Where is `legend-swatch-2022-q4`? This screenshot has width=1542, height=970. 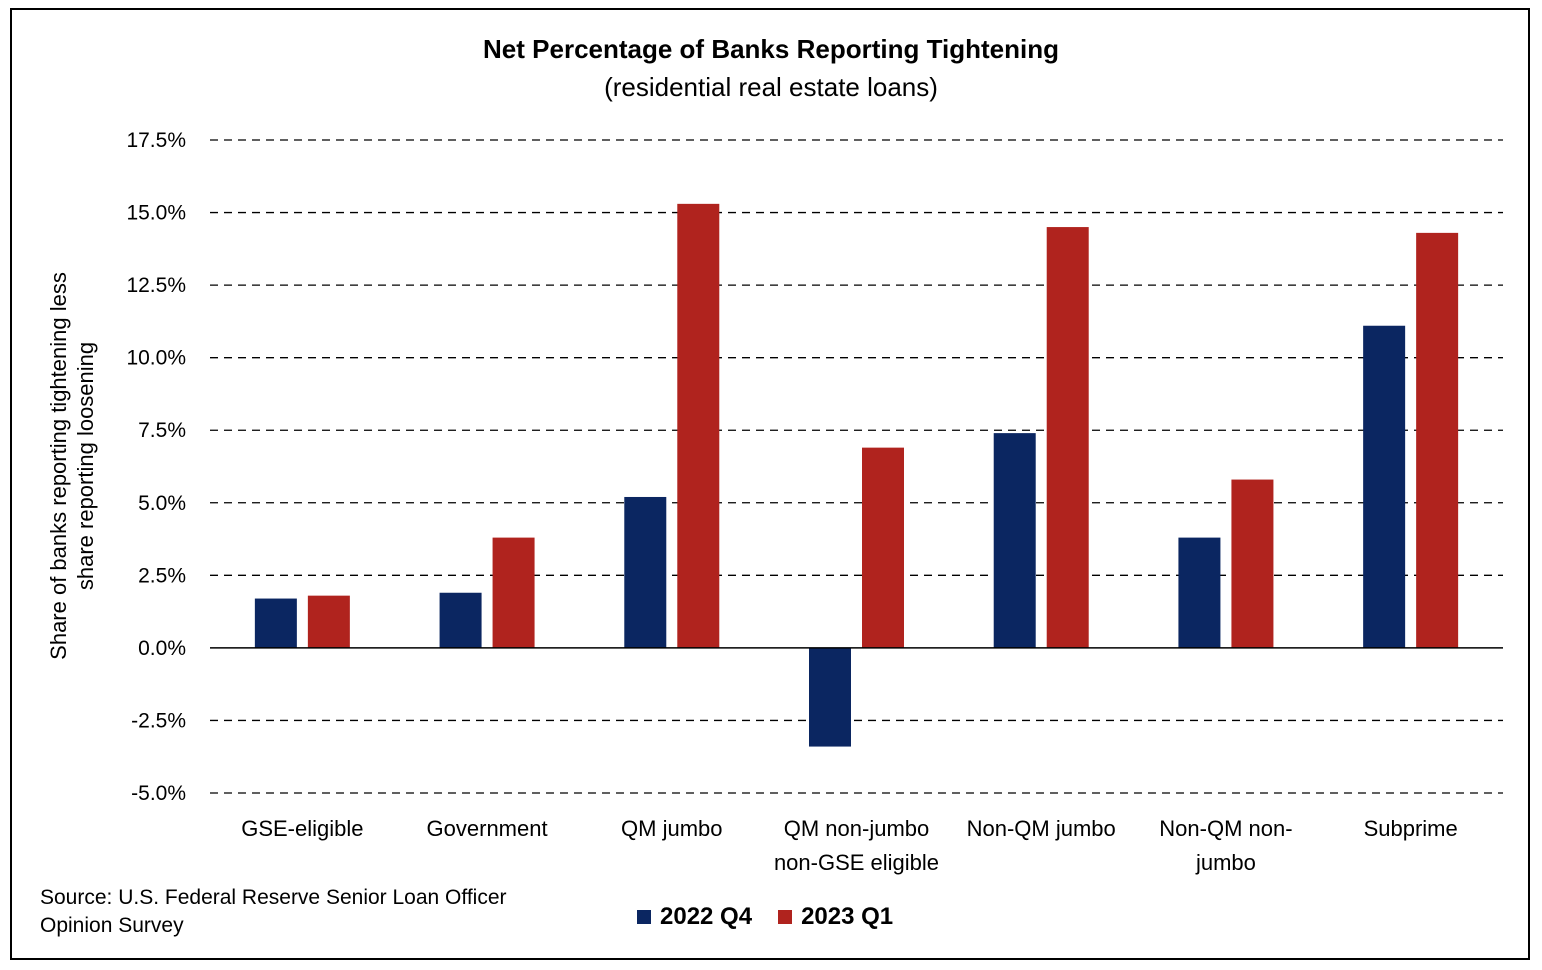
legend-swatch-2022-q4 is located at coordinates (644, 917).